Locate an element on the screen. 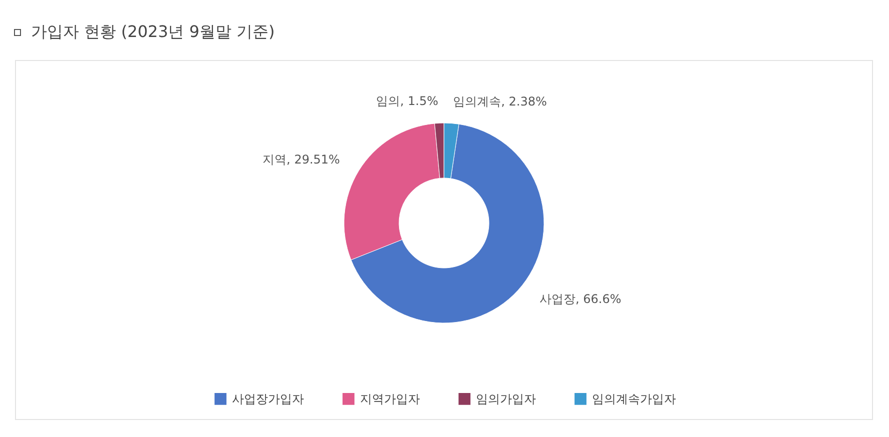 Image resolution: width=889 pixels, height=437 pixels. data-label: 사업장, 66.6% is located at coordinates (581, 299).